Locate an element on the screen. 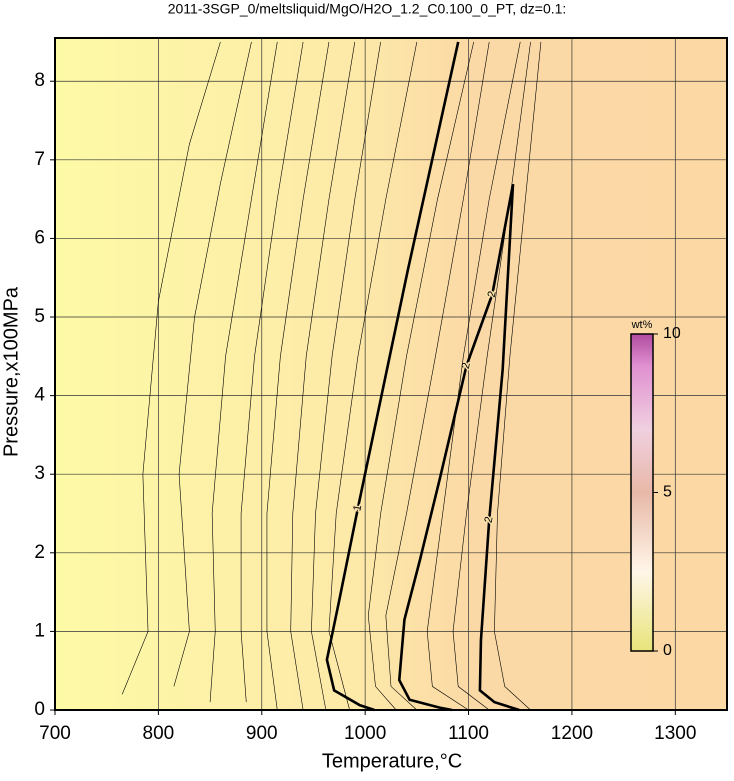 The height and width of the screenshot is (781, 734). x-axis-label: Temperature,°C is located at coordinates (392, 761).